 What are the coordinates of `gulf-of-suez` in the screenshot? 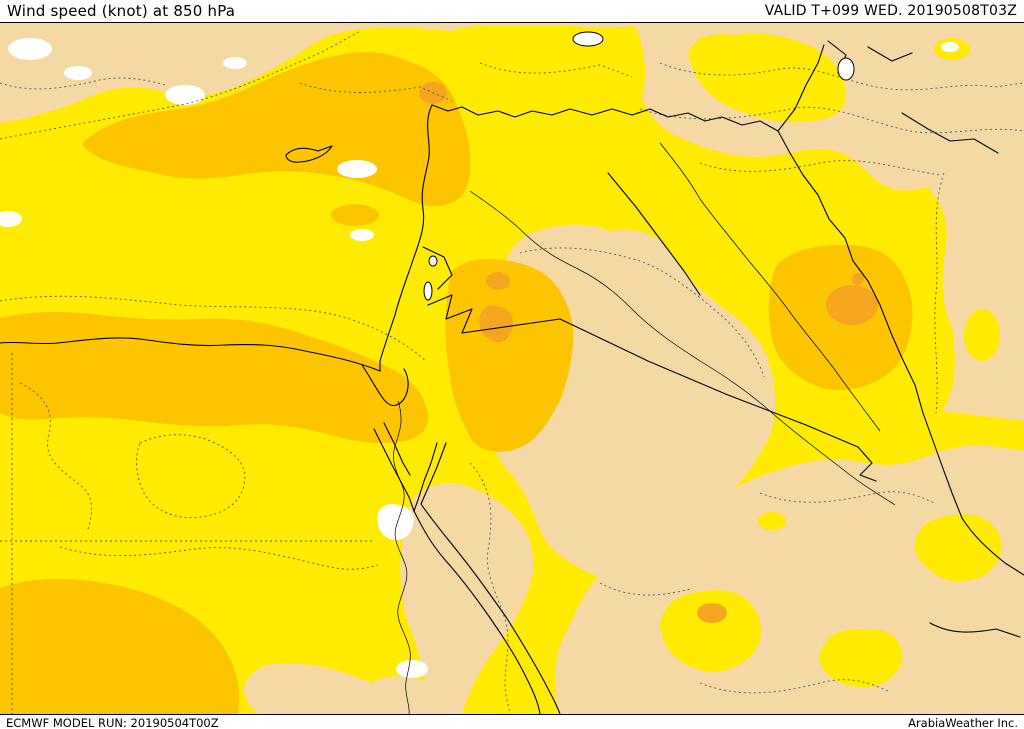 It's located at (397, 449).